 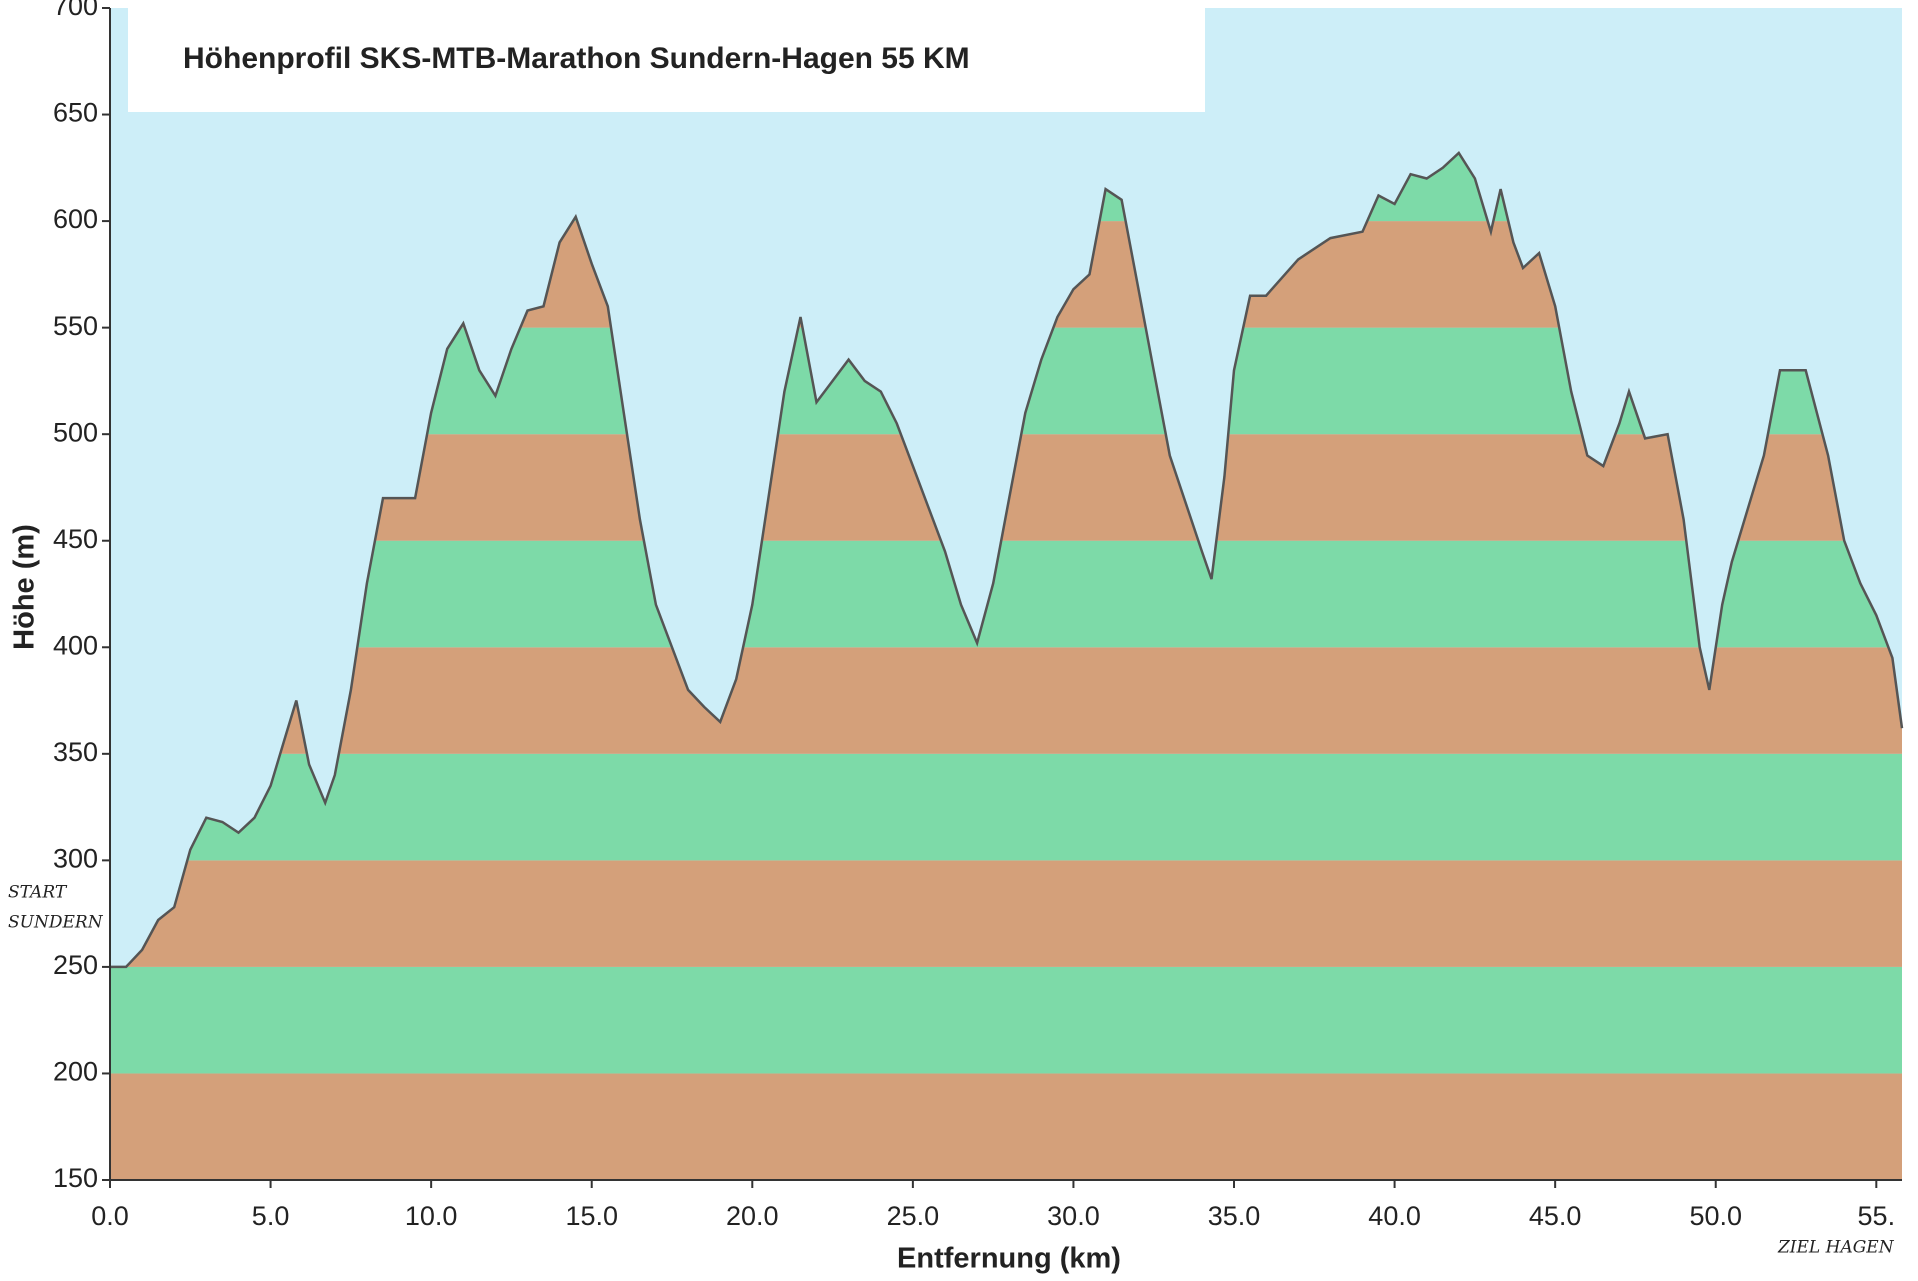 What do you see at coordinates (75, 752) in the screenshot?
I see `y-tick-label: 350` at bounding box center [75, 752].